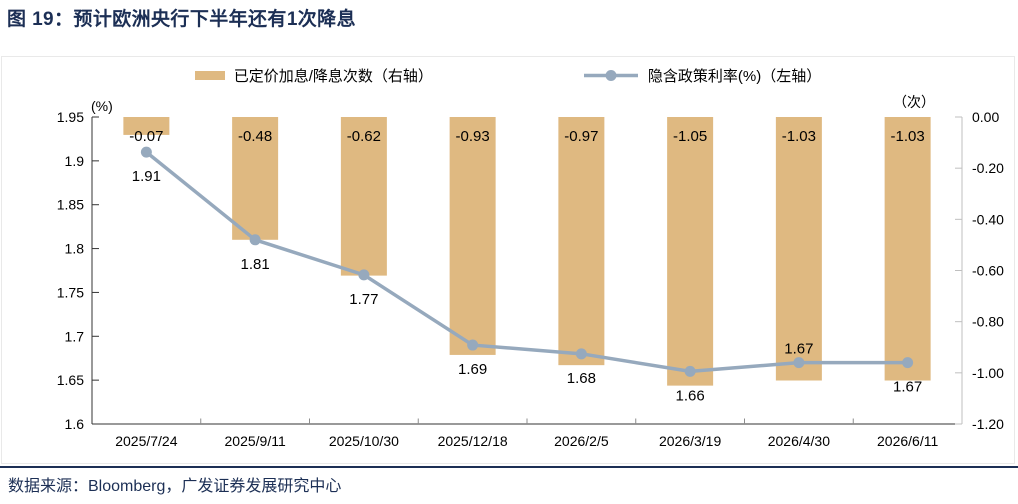 Image resolution: width=1018 pixels, height=504 pixels. What do you see at coordinates (509, 467) in the screenshot?
I see `footer-divider` at bounding box center [509, 467].